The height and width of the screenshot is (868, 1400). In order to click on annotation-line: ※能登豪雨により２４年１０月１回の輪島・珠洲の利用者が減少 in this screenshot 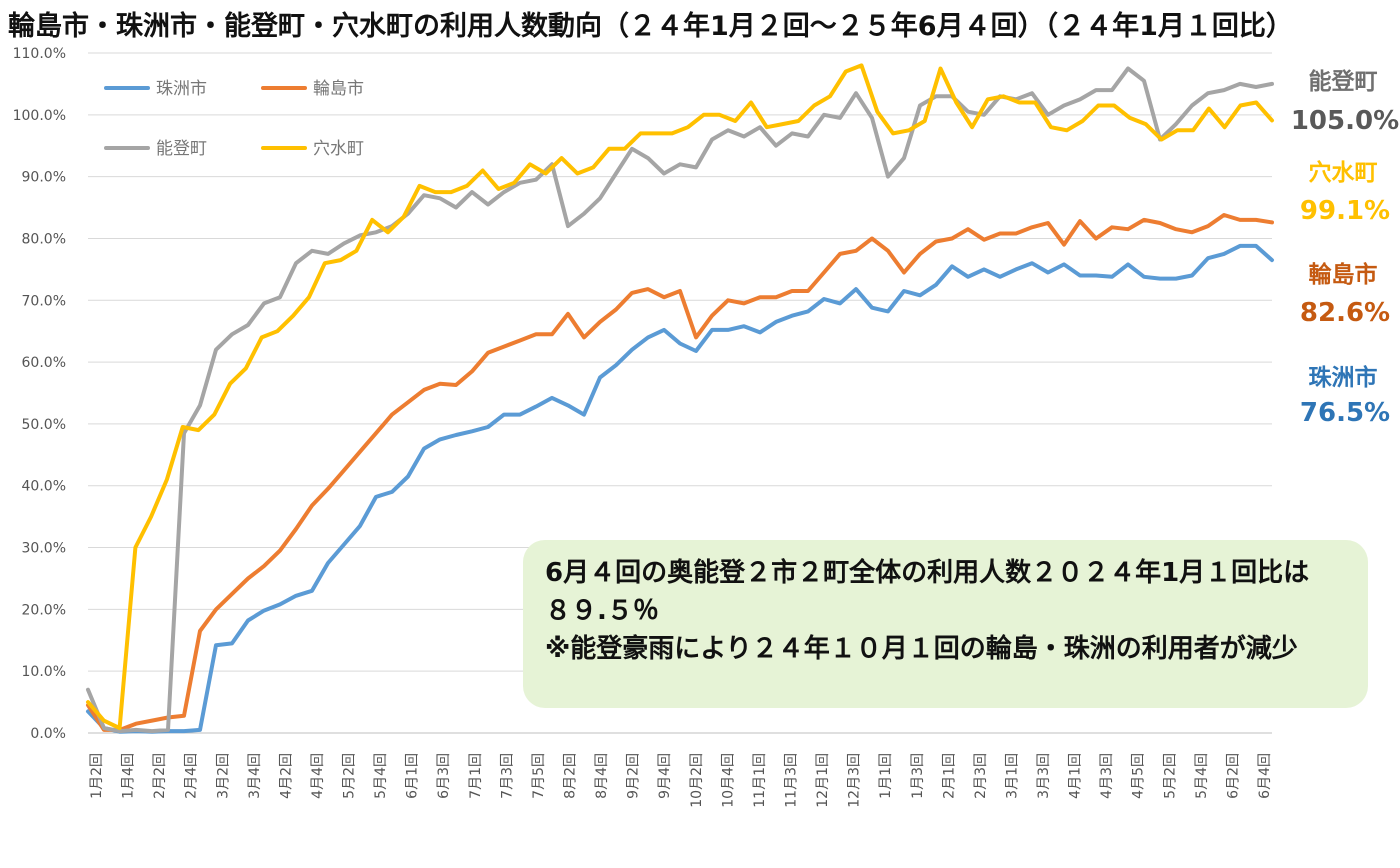, I will do `click(921, 649)`.